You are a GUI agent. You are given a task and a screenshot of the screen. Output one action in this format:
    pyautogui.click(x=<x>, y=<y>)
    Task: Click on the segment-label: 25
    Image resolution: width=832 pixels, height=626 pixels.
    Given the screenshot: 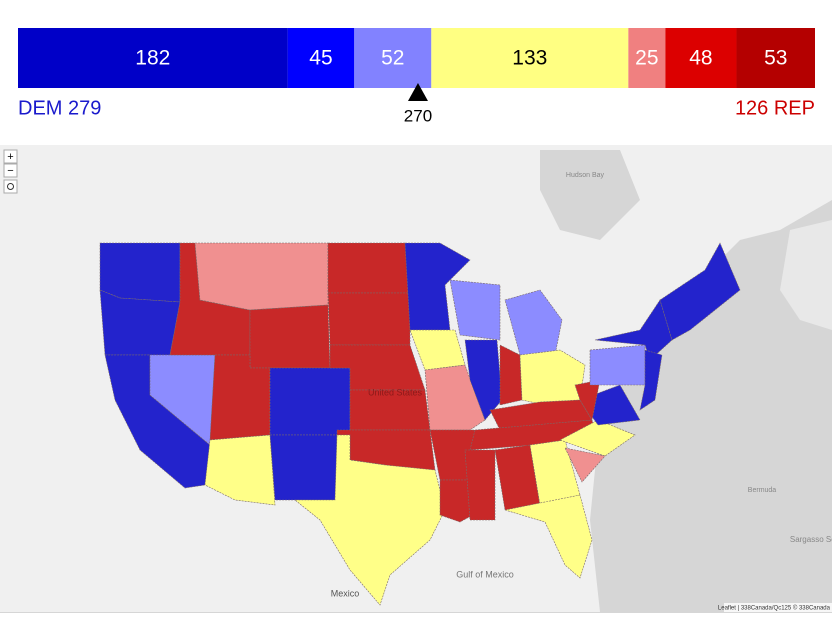 What is the action you would take?
    pyautogui.click(x=646, y=58)
    